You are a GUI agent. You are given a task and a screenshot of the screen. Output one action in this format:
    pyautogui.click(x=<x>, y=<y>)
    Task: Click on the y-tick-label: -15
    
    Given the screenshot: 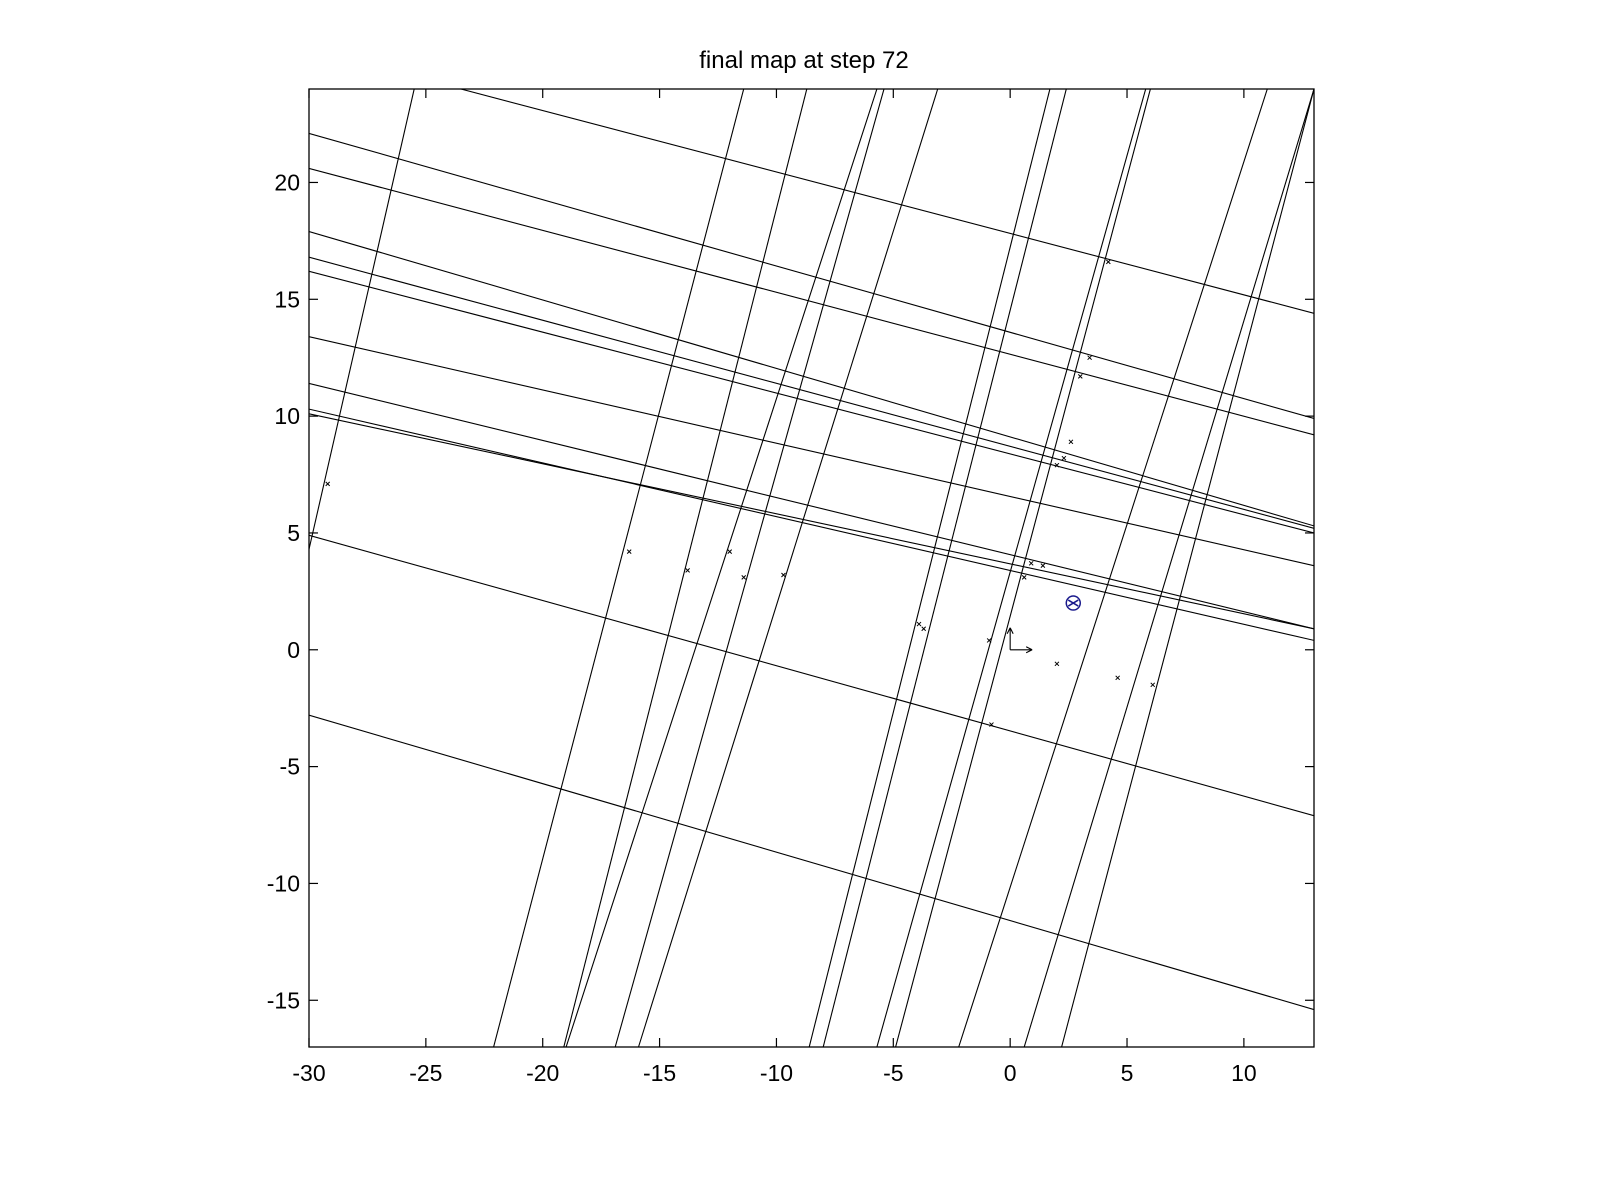 What is the action you would take?
    pyautogui.click(x=283, y=1000)
    